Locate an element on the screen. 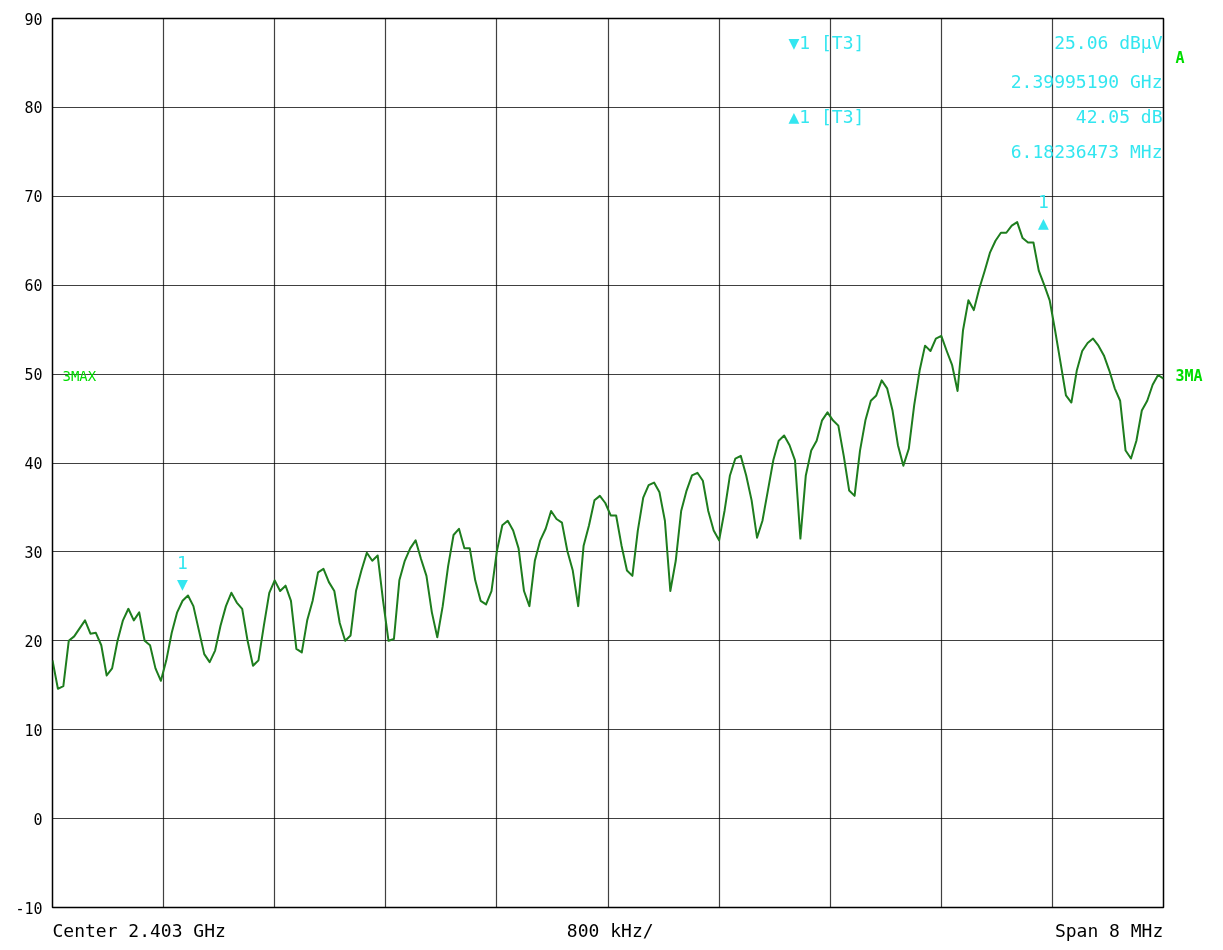  y-tick-label: 80 is located at coordinates (33, 108).